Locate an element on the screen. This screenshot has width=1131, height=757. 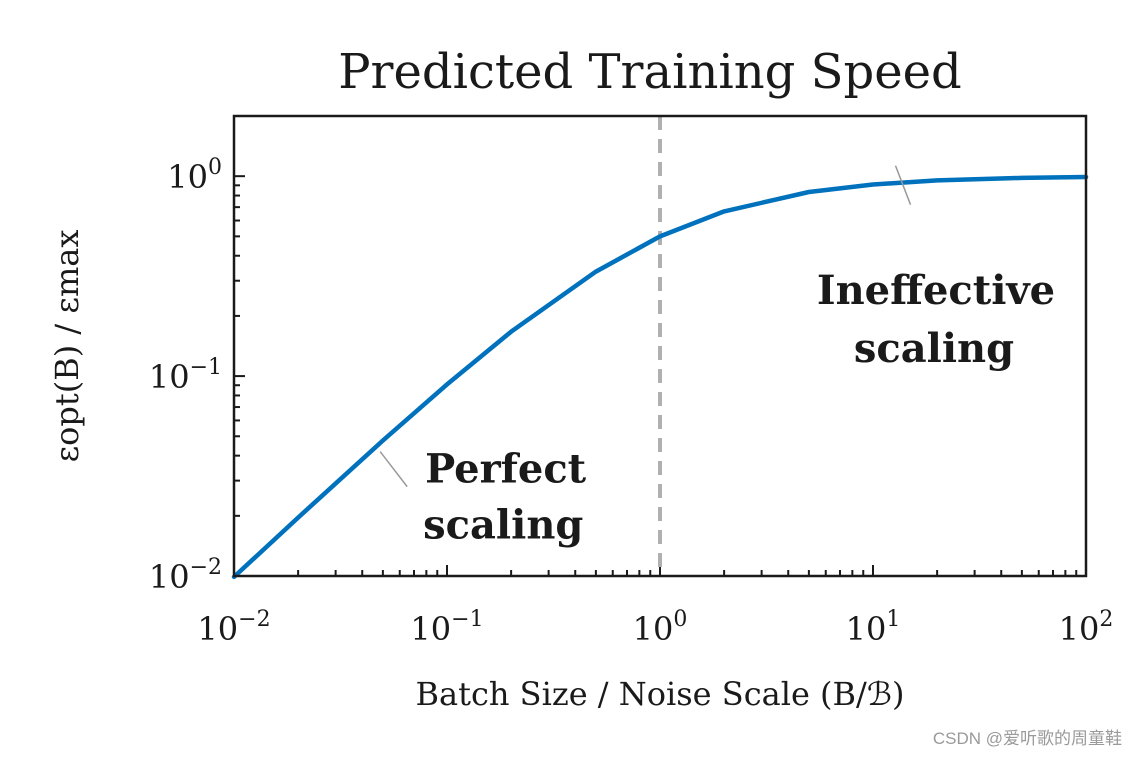
x-tick-label: 10² is located at coordinates (1086, 627).